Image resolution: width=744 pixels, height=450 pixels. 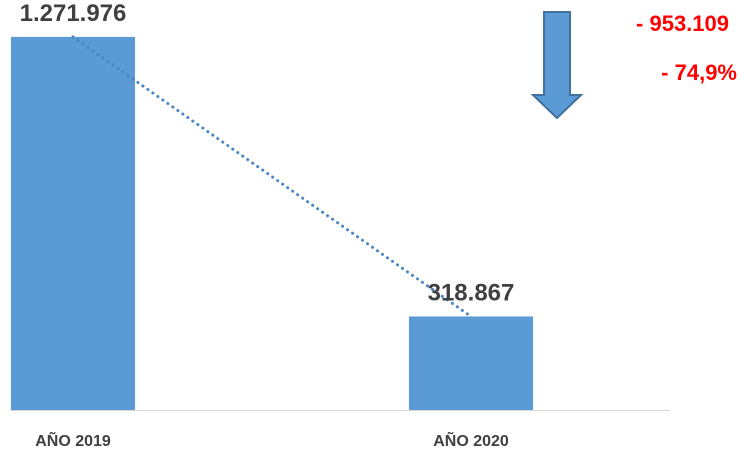 I want to click on bar-ano-2020, so click(x=471, y=363).